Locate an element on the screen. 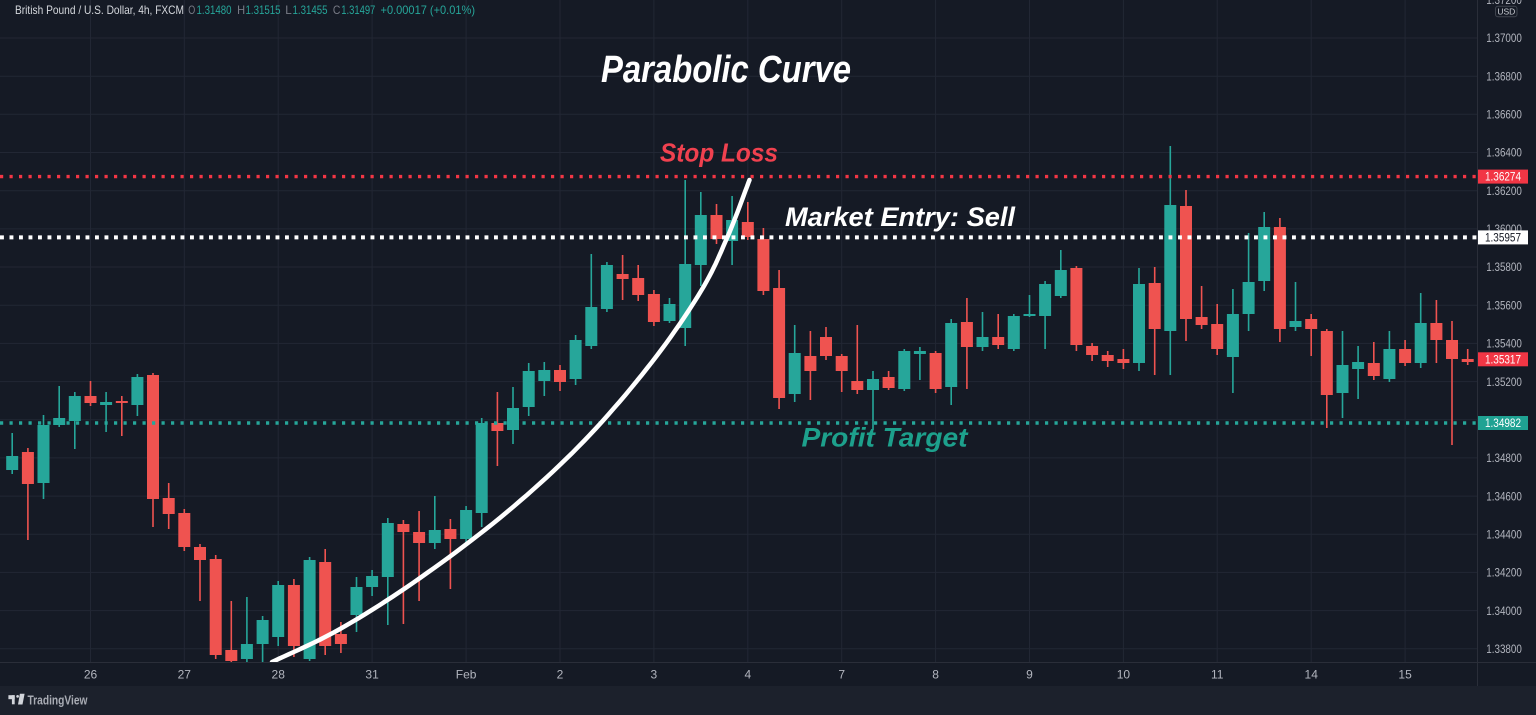  svg-text: 27 is located at coordinates (185, 675).